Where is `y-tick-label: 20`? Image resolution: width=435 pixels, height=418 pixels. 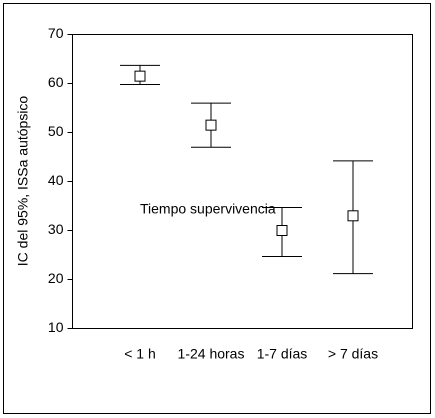
y-tick-label: 20 is located at coordinates (56, 278).